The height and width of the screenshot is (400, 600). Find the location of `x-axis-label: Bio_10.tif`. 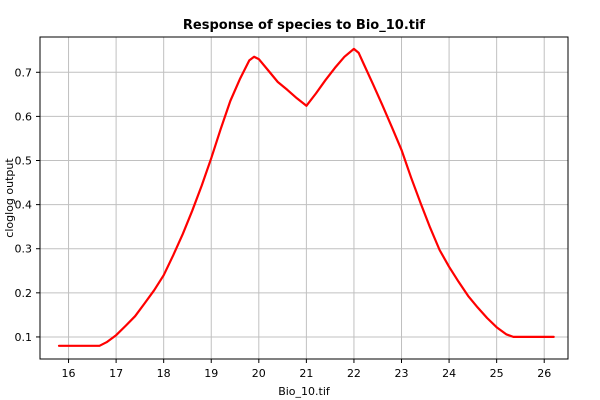

x-axis-label: Bio_10.tif is located at coordinates (304, 391).